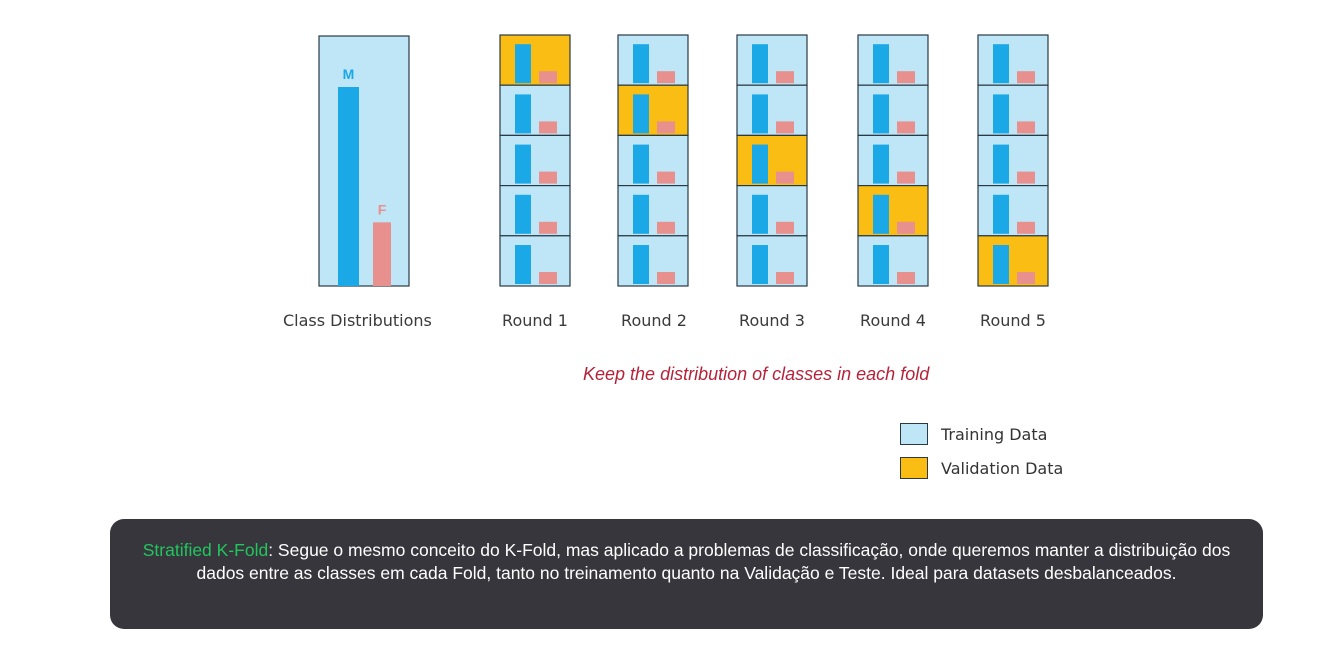 The image size is (1334, 645). I want to click on legend-training-label: Training Data, so click(994, 434).